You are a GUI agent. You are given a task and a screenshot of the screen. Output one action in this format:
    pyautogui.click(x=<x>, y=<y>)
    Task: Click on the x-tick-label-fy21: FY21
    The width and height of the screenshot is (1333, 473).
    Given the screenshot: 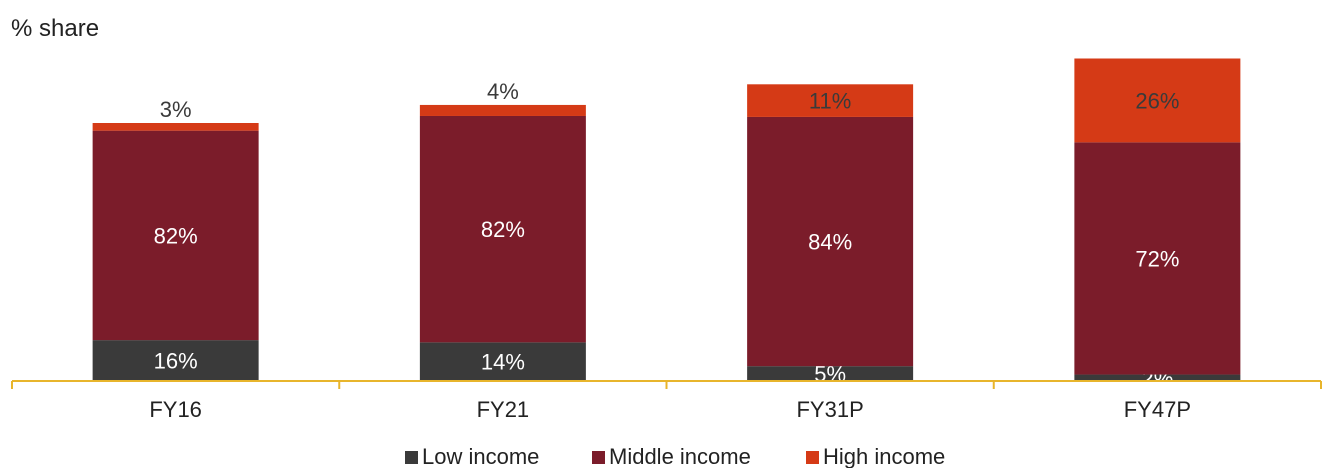 What is the action you would take?
    pyautogui.click(x=503, y=409)
    